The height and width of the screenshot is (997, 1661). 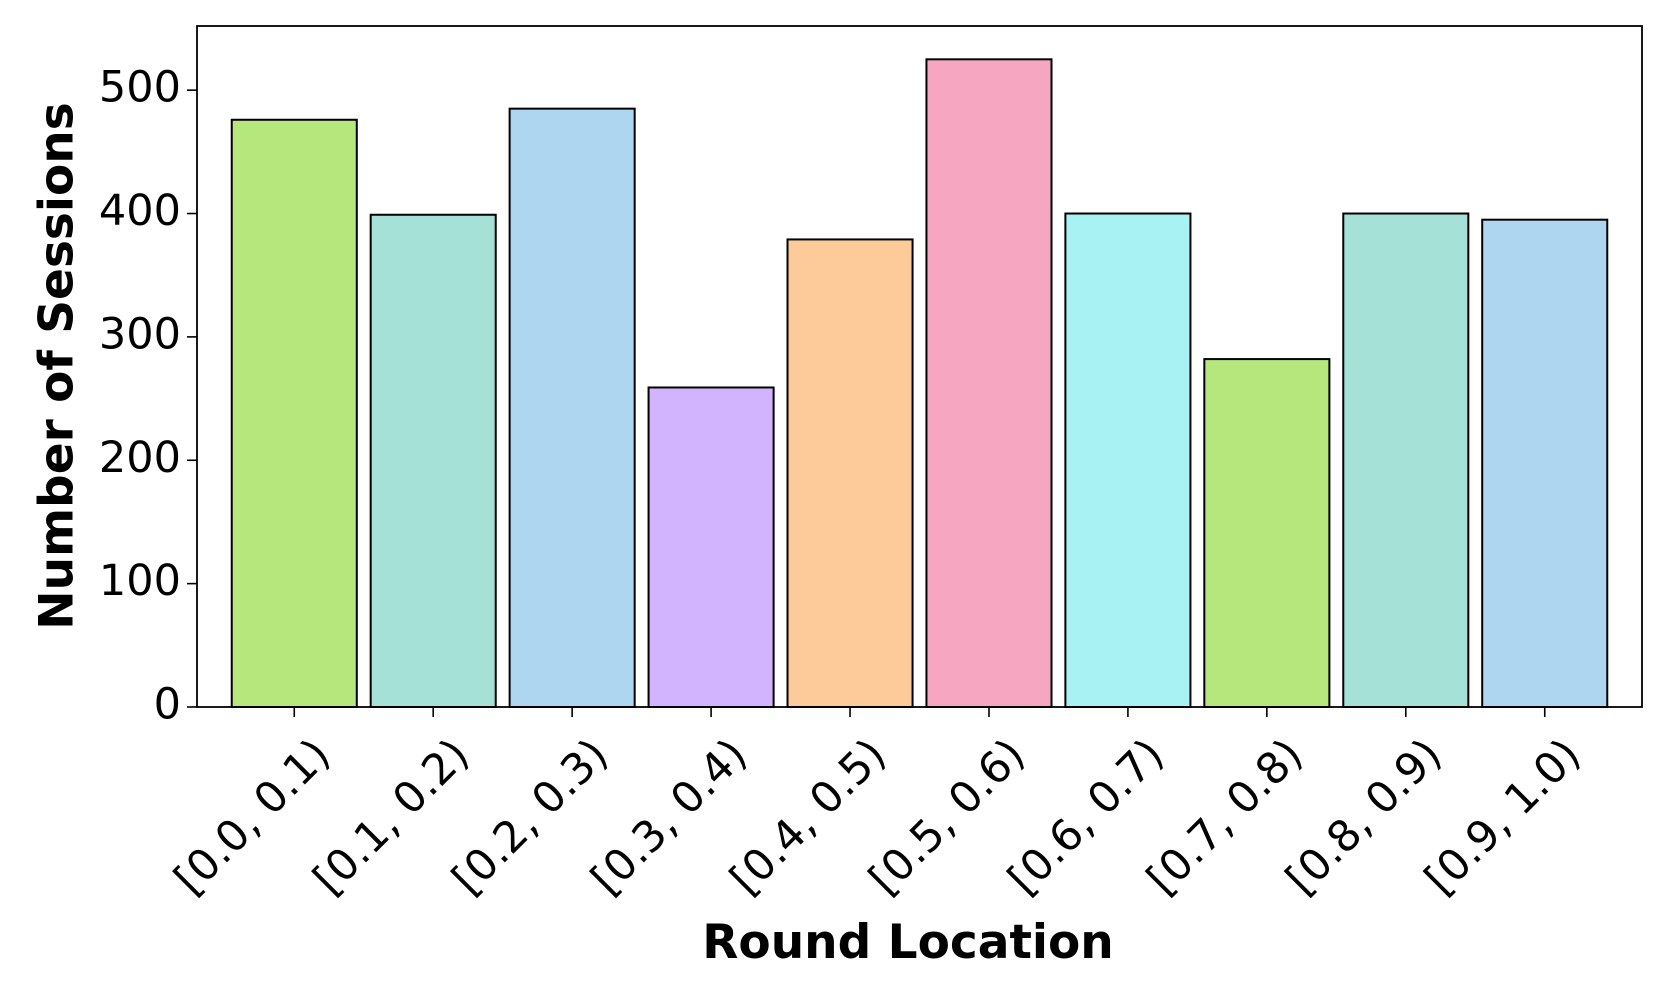 I want to click on y-tick-label: 300, so click(x=140, y=334).